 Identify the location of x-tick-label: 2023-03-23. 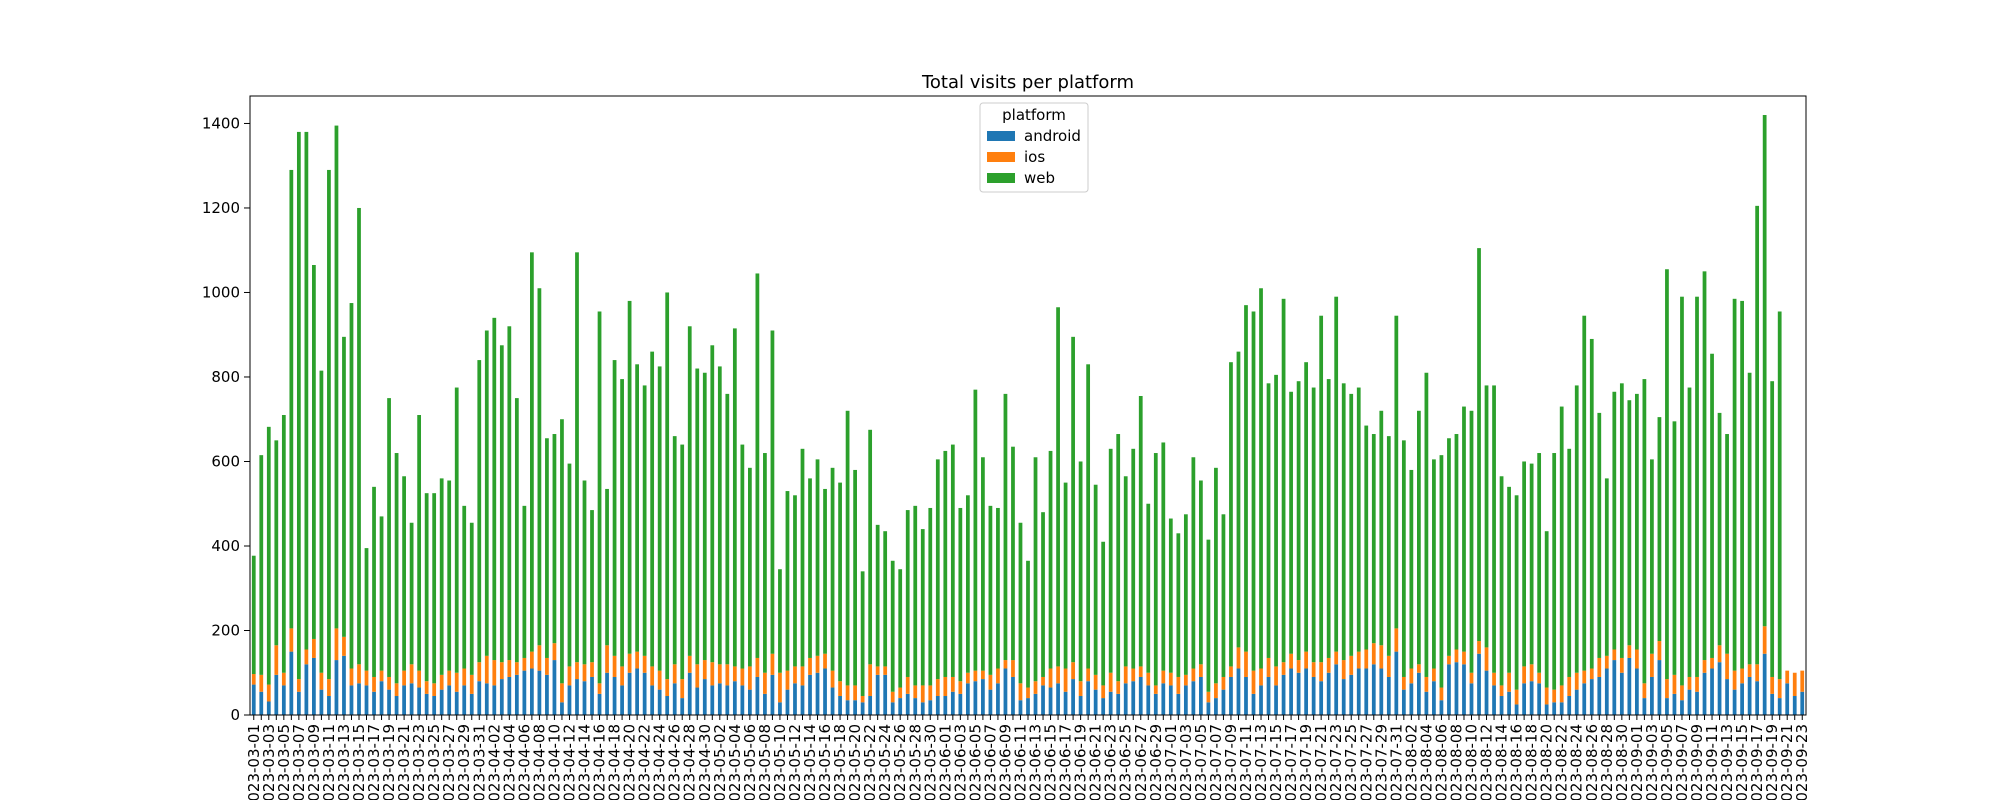
(419, 762).